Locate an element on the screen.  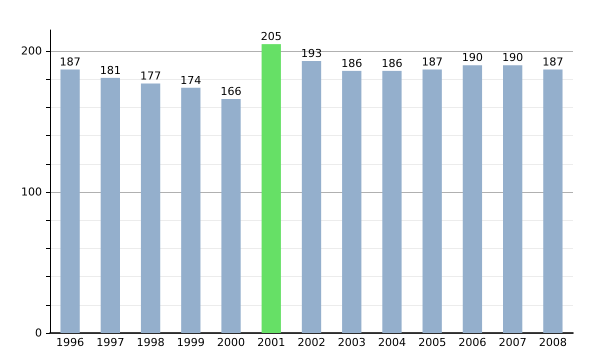
data-label: 177 is located at coordinates (151, 76).